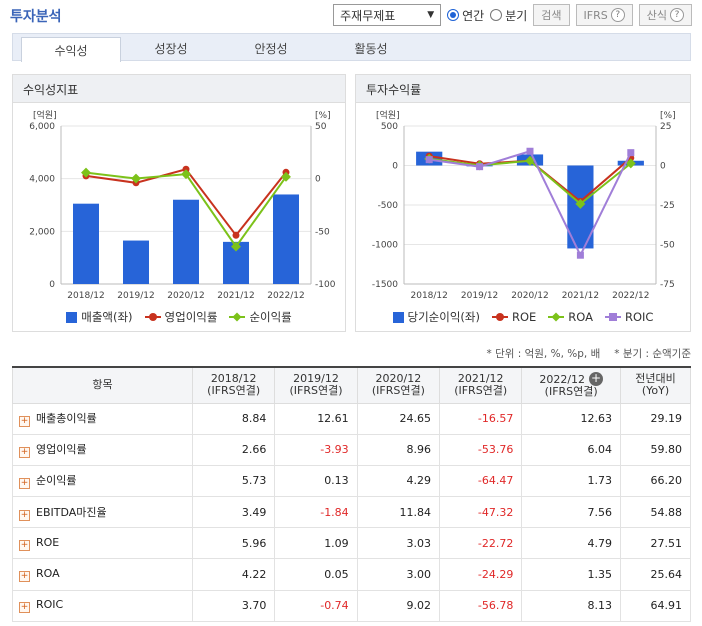  What do you see at coordinates (604, 15) in the screenshot?
I see `ifrs-help-button: IFRS ?` at bounding box center [604, 15].